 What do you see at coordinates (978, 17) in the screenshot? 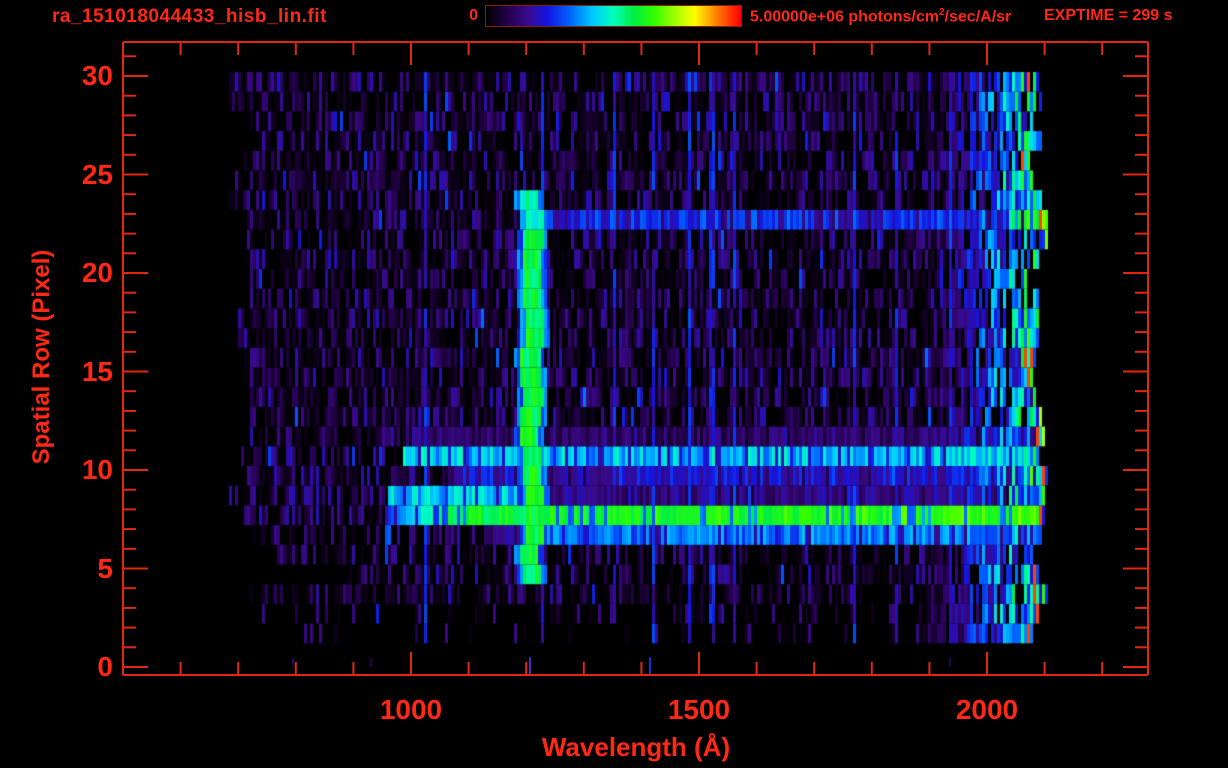
I see `colorbar-units-post: /sec/A/sr` at bounding box center [978, 17].